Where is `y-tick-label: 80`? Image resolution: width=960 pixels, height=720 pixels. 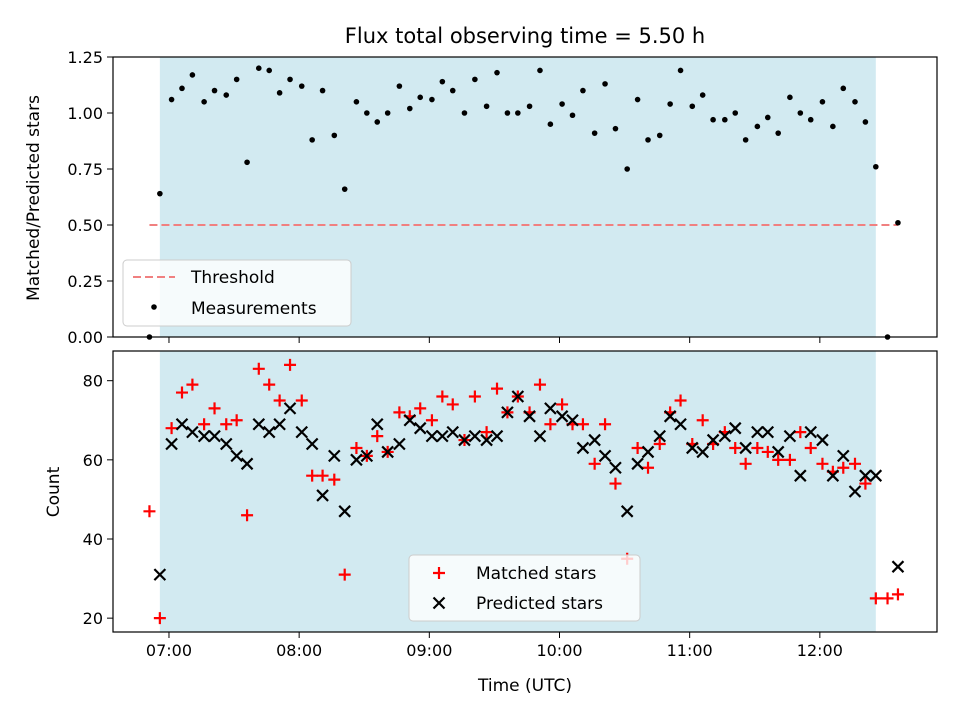 y-tick-label: 80 is located at coordinates (93, 381).